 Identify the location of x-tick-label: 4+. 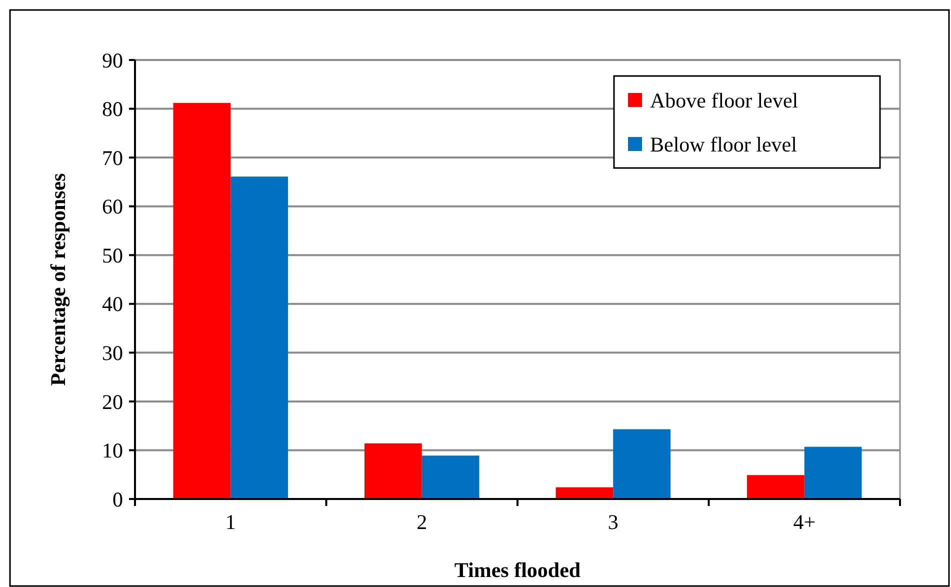
(804, 522).